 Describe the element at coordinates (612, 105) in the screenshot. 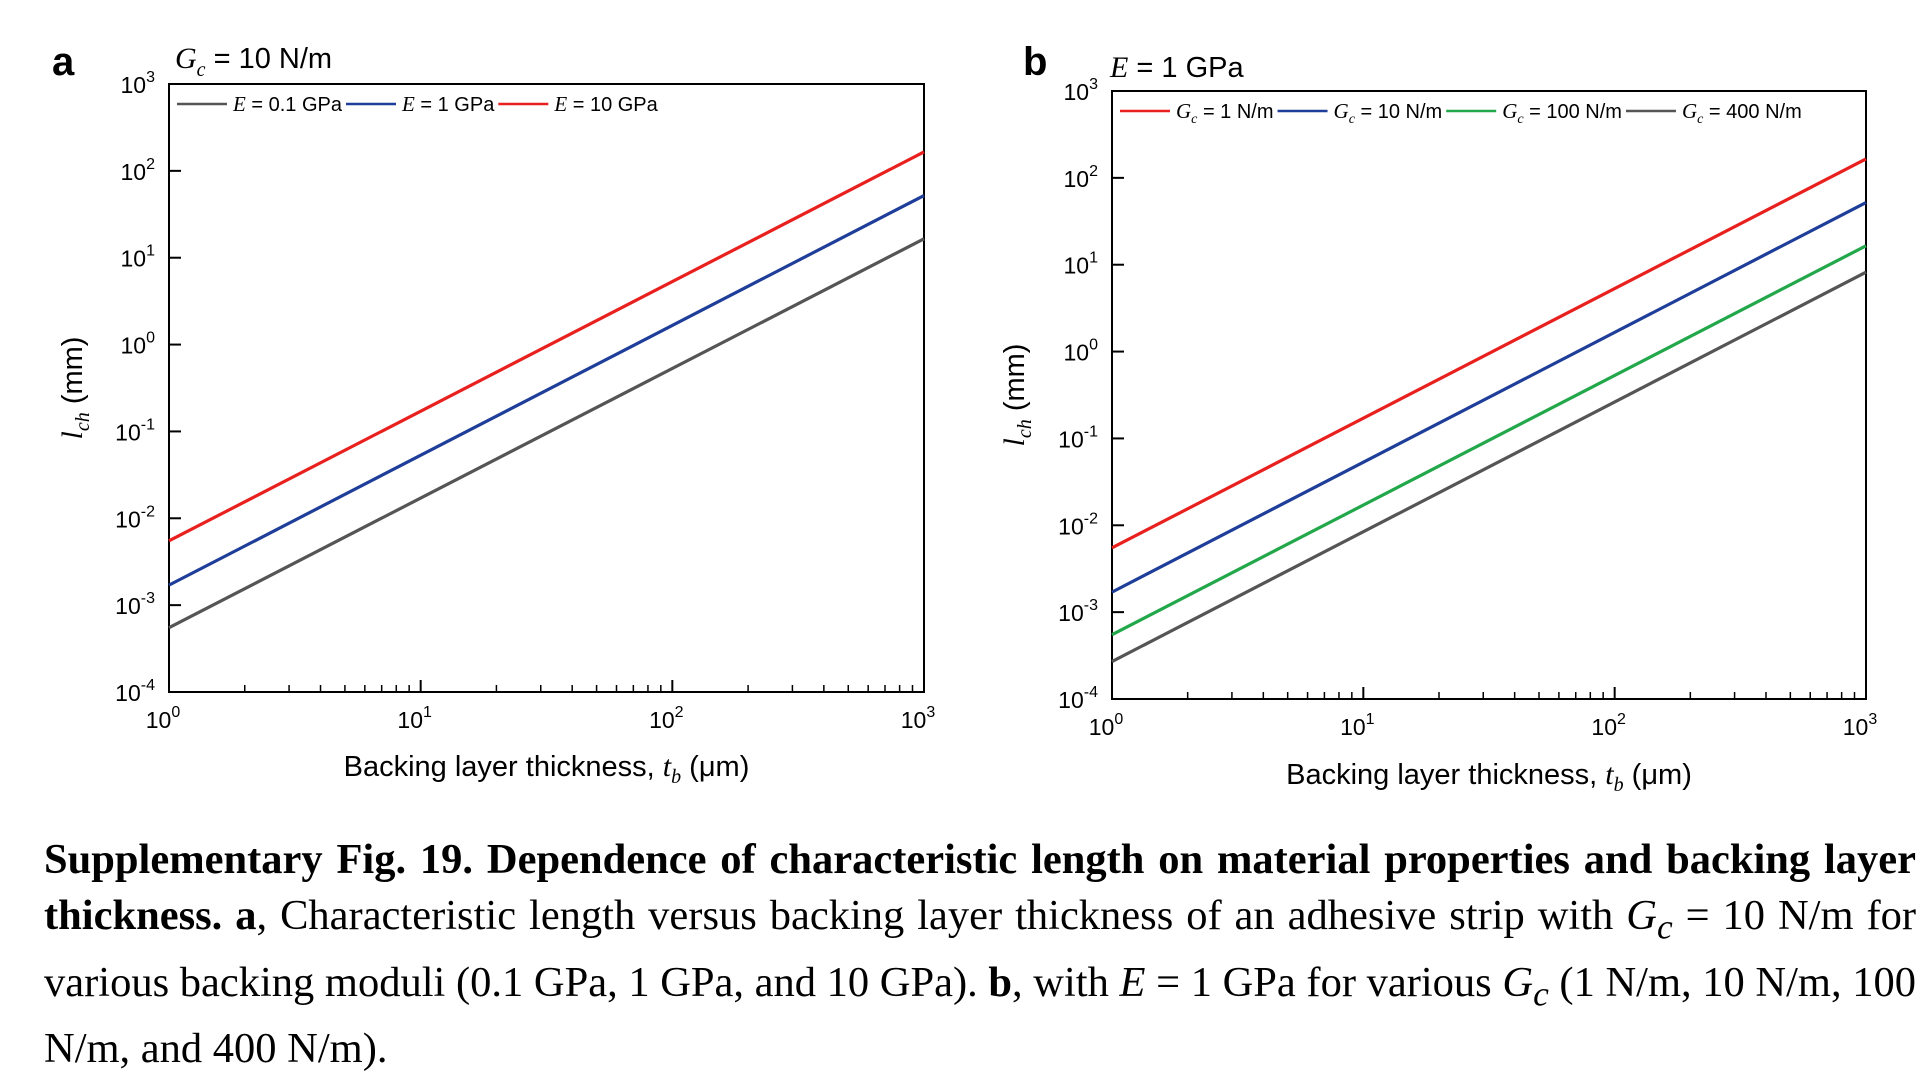

I see `legend-value: = 10 GPa` at that location.